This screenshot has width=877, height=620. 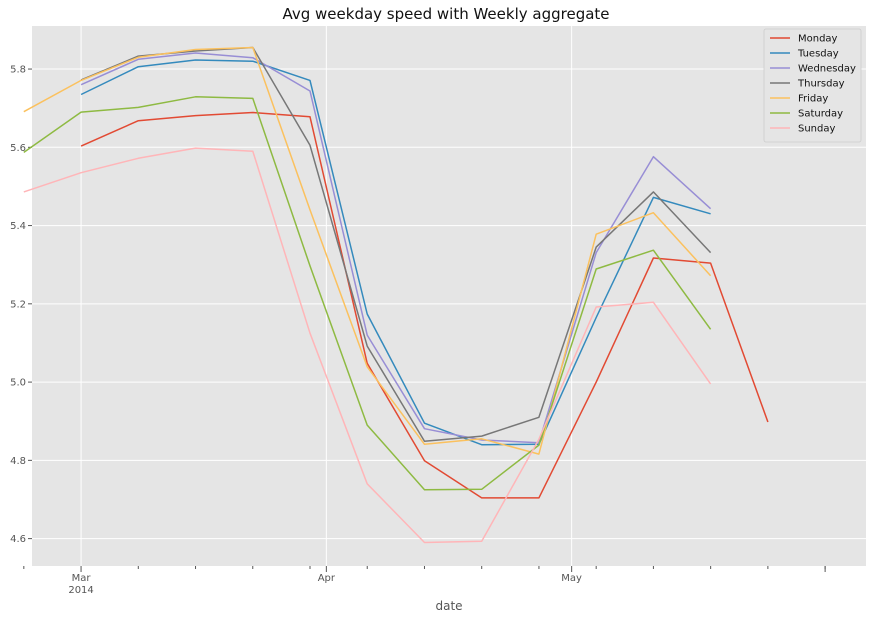 I want to click on y-tick-label: 5.6, so click(x=18, y=148).